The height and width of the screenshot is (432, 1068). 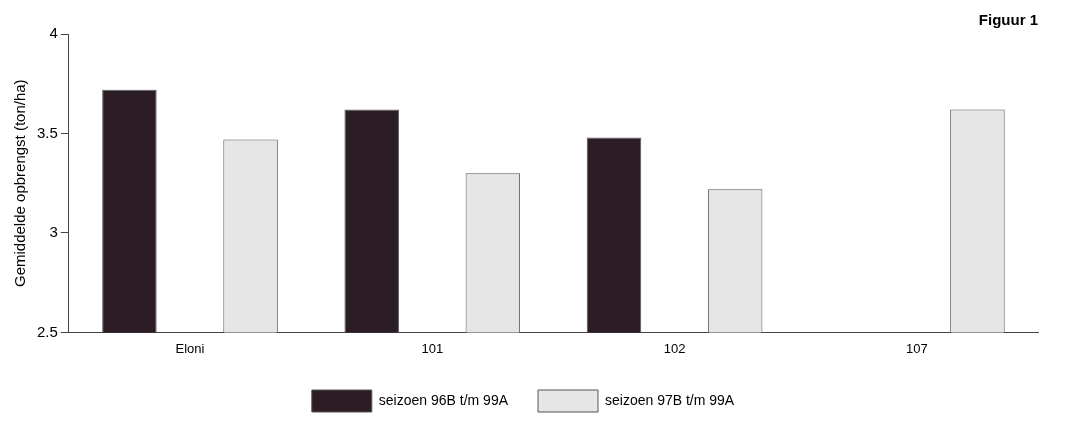 What do you see at coordinates (670, 399) in the screenshot?
I see `legend-label: seizoen 97B t/m 99A` at bounding box center [670, 399].